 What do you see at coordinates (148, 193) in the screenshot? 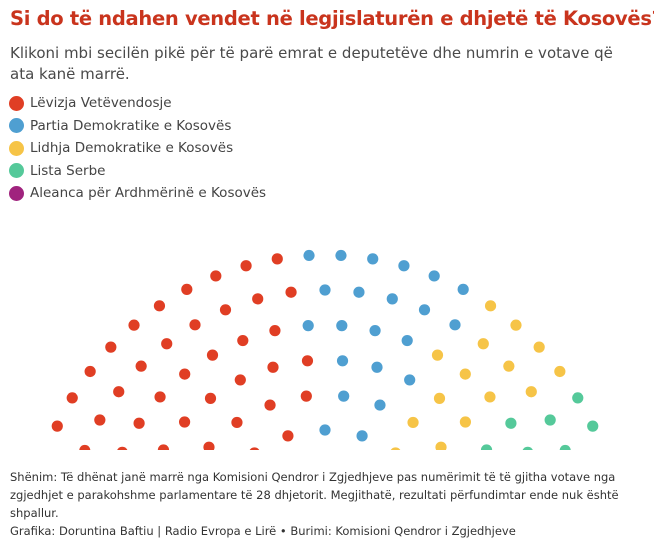
I see `legend-label: Aleanca për Ardhmërinë e Kosovës` at bounding box center [148, 193].